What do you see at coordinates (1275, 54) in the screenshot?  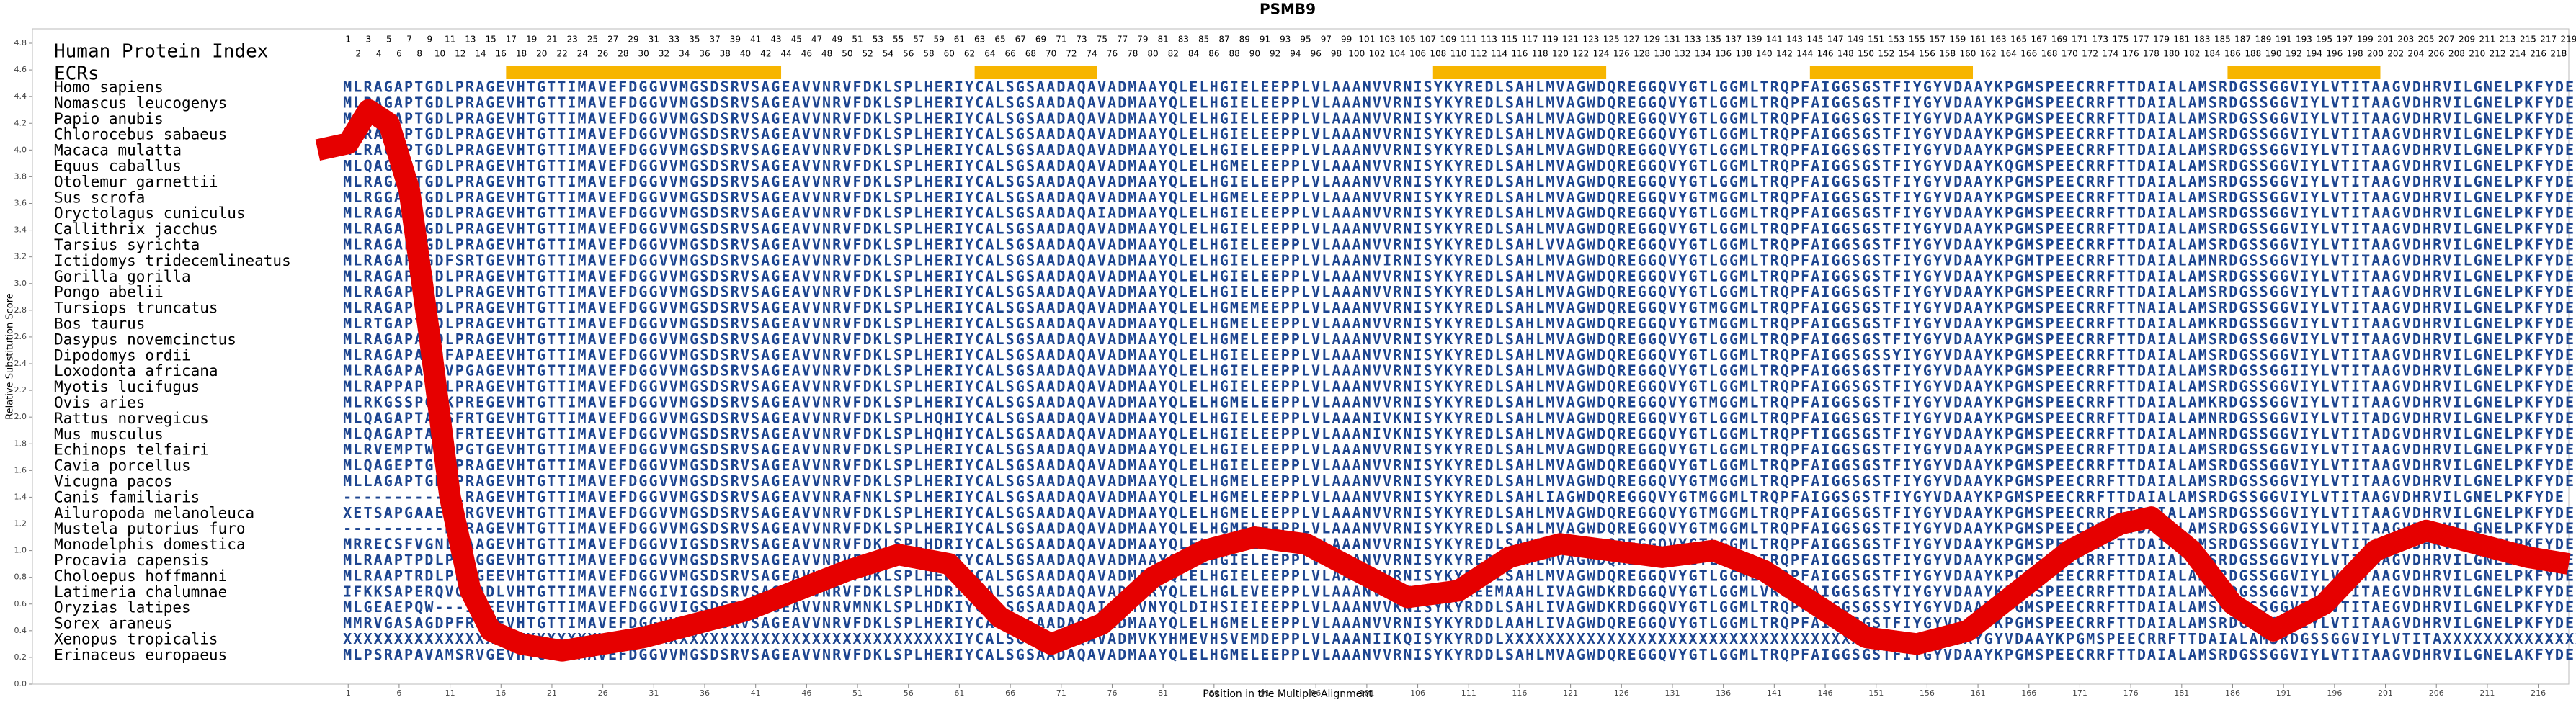 I see `index-number: 92` at bounding box center [1275, 54].